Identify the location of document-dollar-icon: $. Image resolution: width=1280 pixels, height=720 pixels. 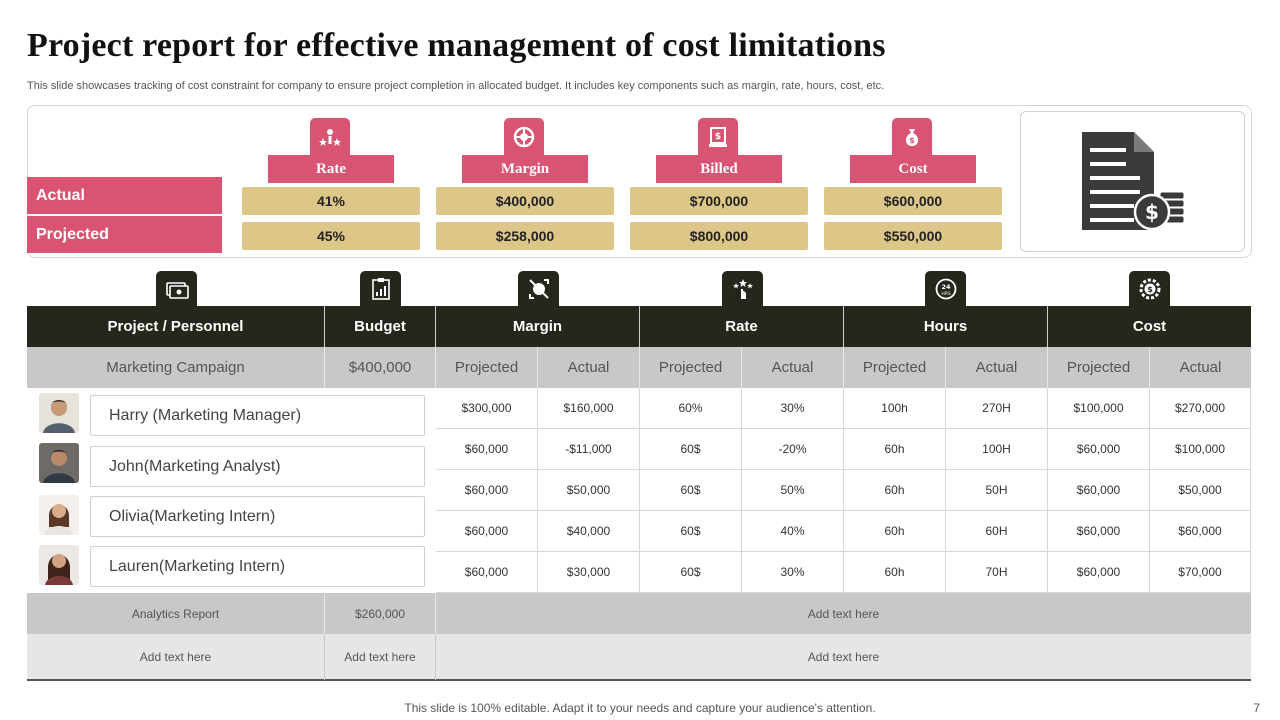
(1132, 180).